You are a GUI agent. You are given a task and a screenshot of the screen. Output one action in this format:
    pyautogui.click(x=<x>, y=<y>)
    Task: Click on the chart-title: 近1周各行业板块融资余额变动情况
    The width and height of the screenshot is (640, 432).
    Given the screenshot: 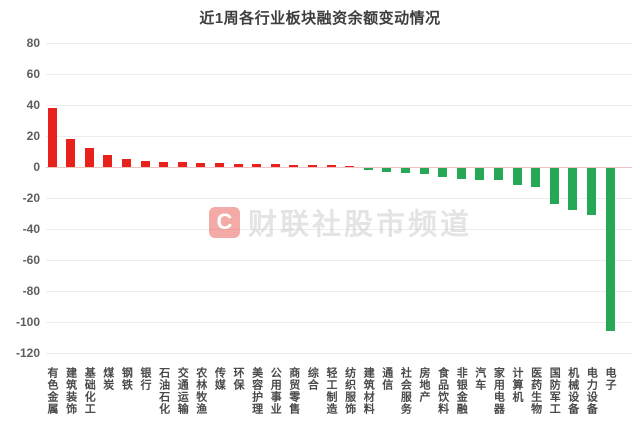 What is the action you would take?
    pyautogui.click(x=320, y=18)
    